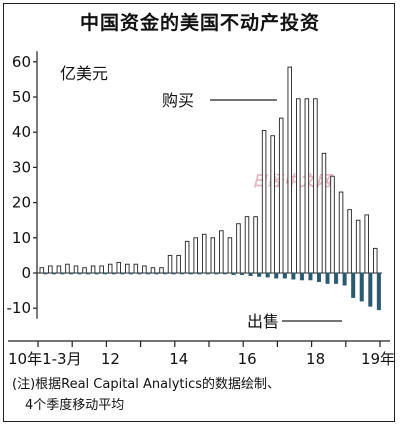 Image resolution: width=400 pixels, height=427 pixels. Describe the element at coordinates (178, 100) in the screenshot. I see `annotation-buy: 购买` at that location.